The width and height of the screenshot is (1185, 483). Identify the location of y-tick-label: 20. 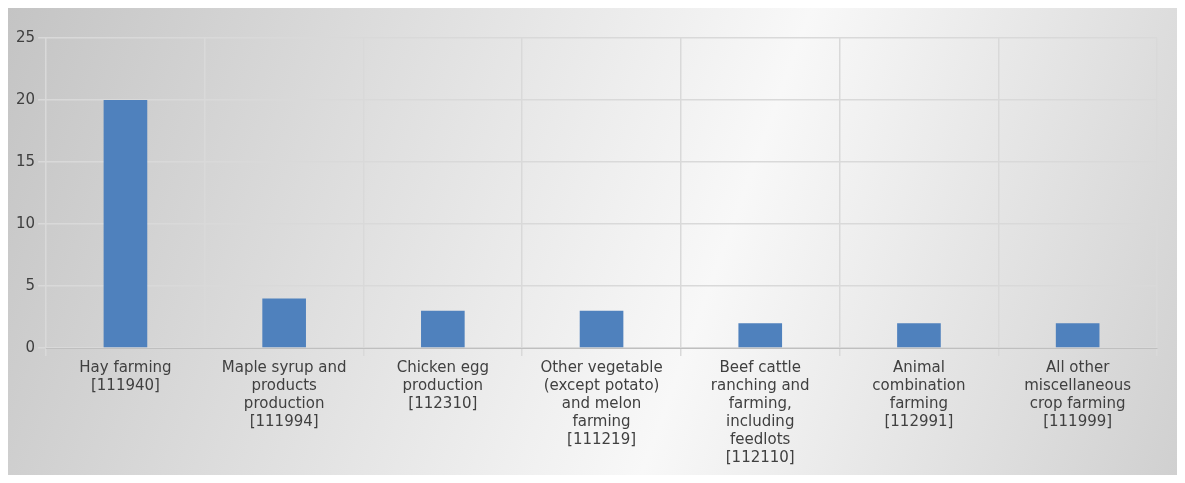
(25, 98).